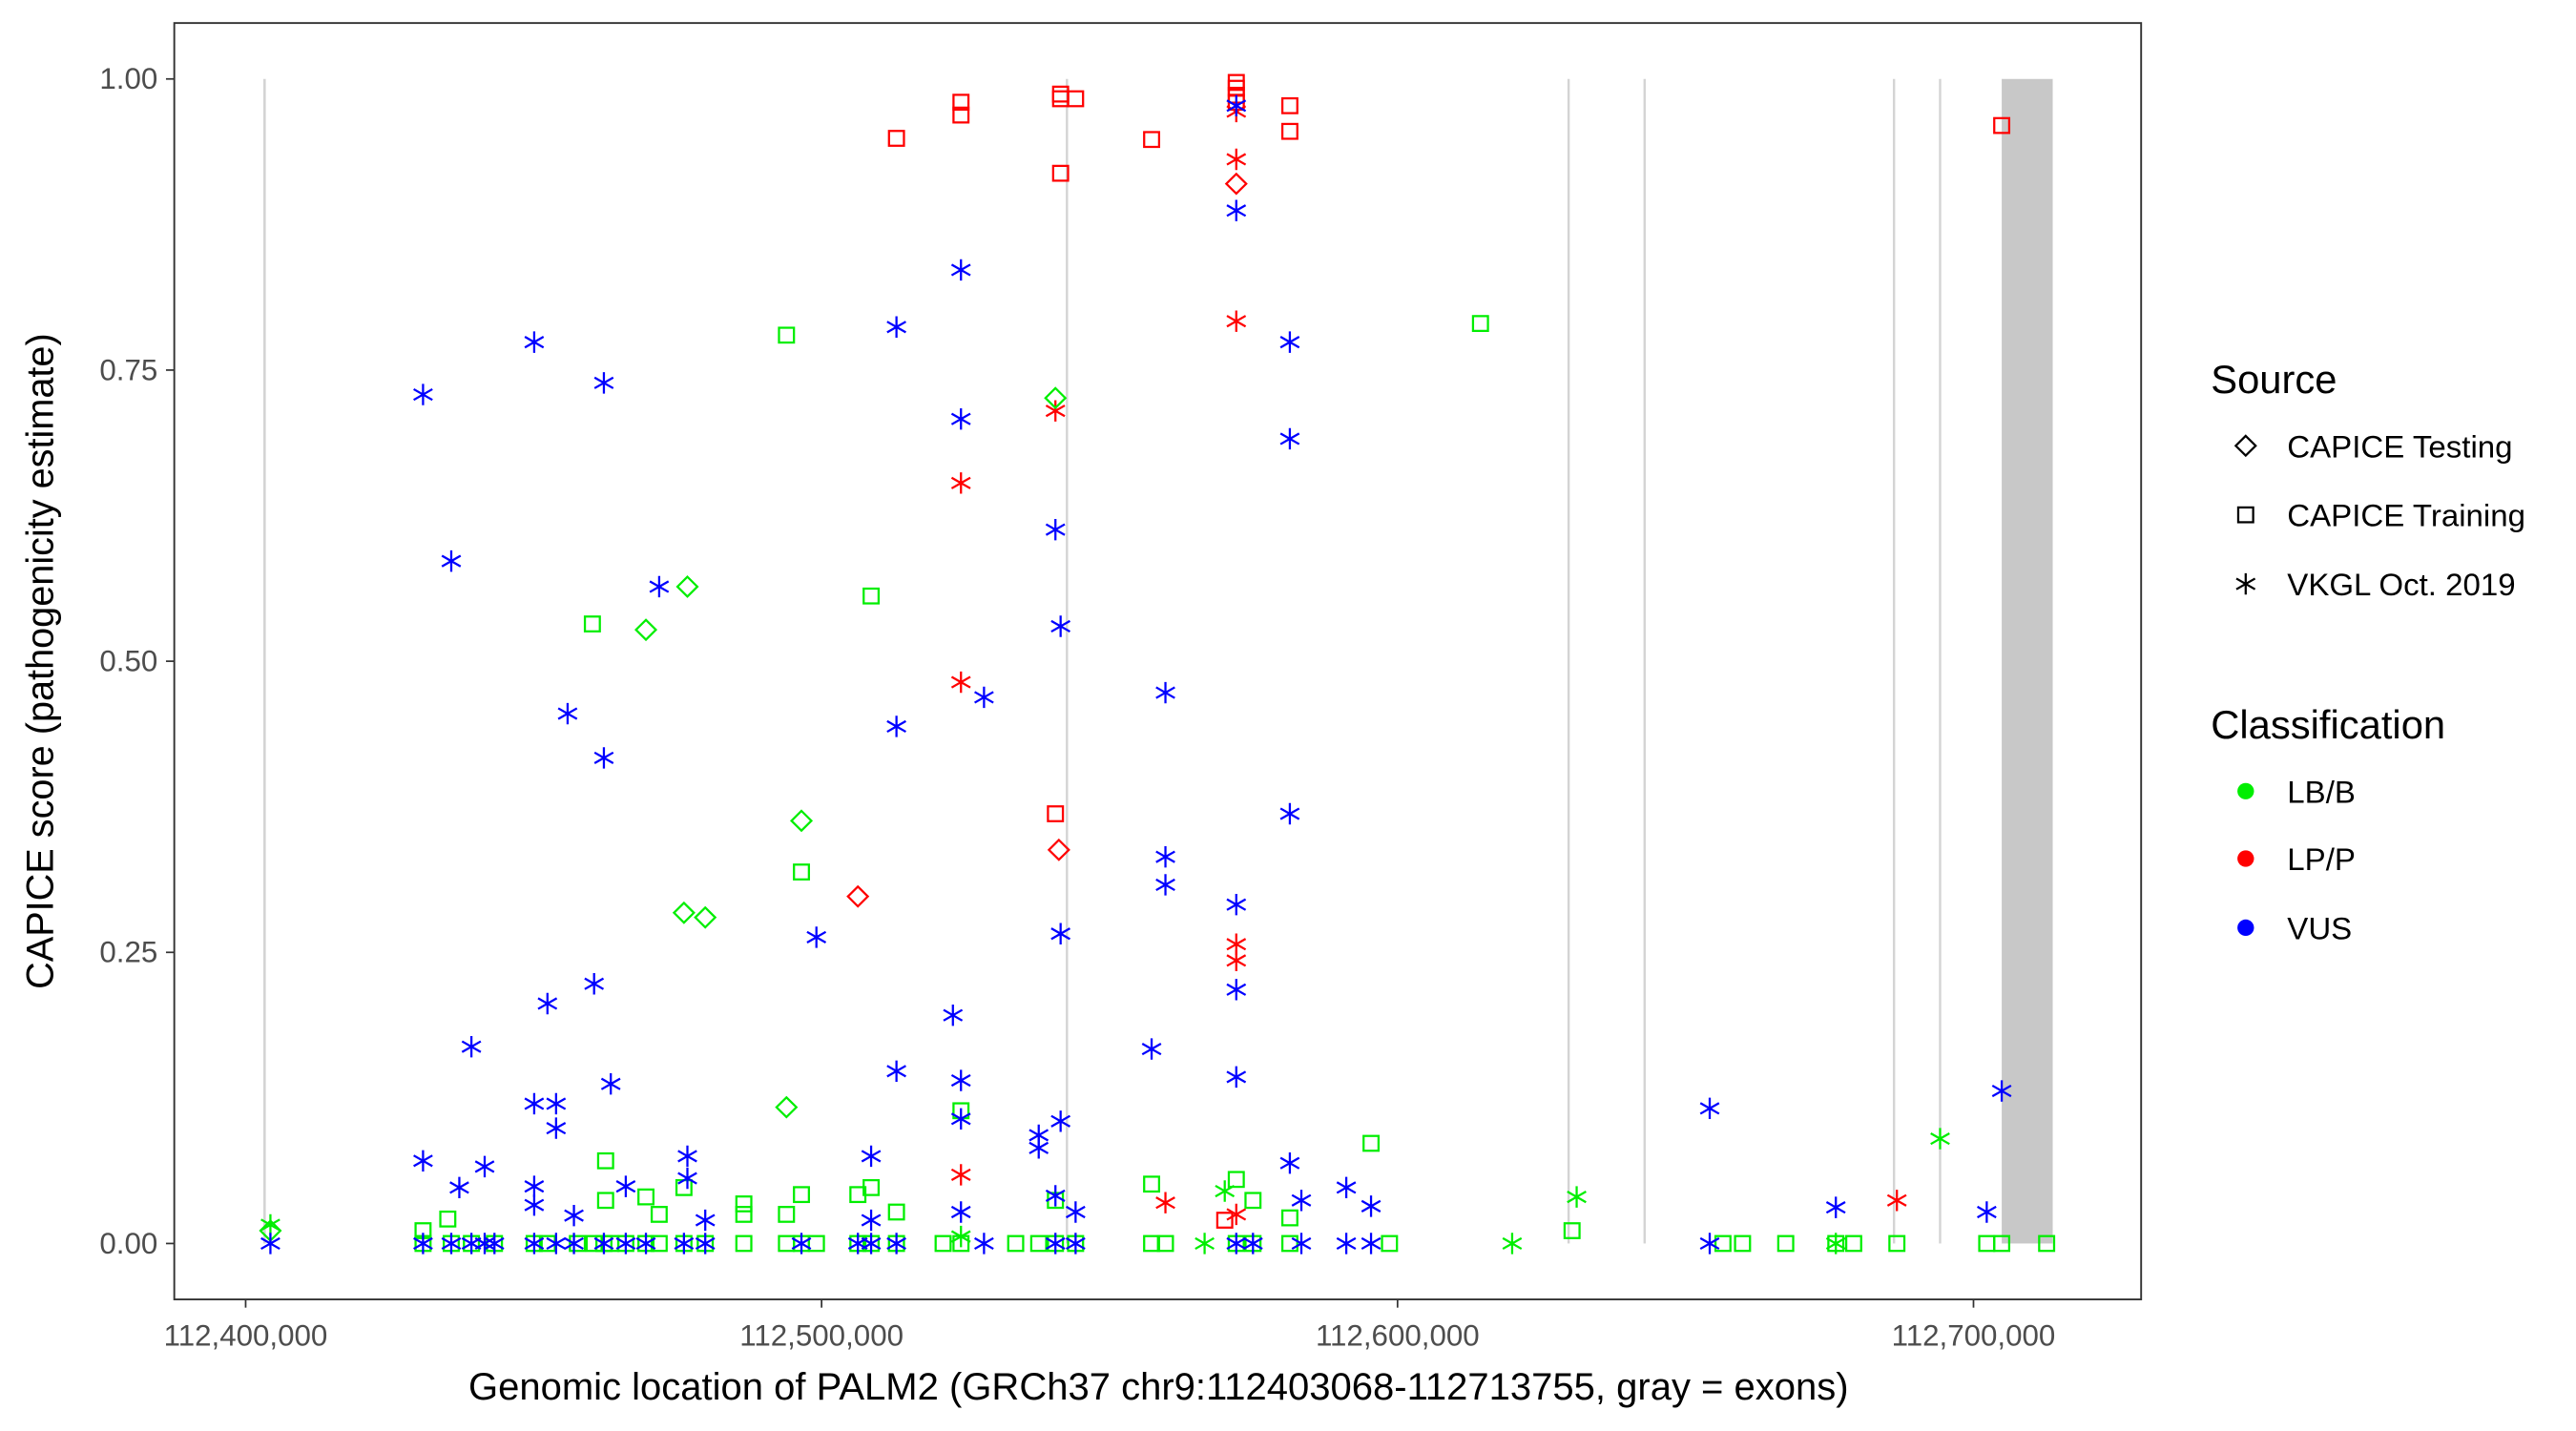 This screenshot has width=2576, height=1431. What do you see at coordinates (128, 1243) in the screenshot?
I see `y-tick-label: 0.00` at bounding box center [128, 1243].